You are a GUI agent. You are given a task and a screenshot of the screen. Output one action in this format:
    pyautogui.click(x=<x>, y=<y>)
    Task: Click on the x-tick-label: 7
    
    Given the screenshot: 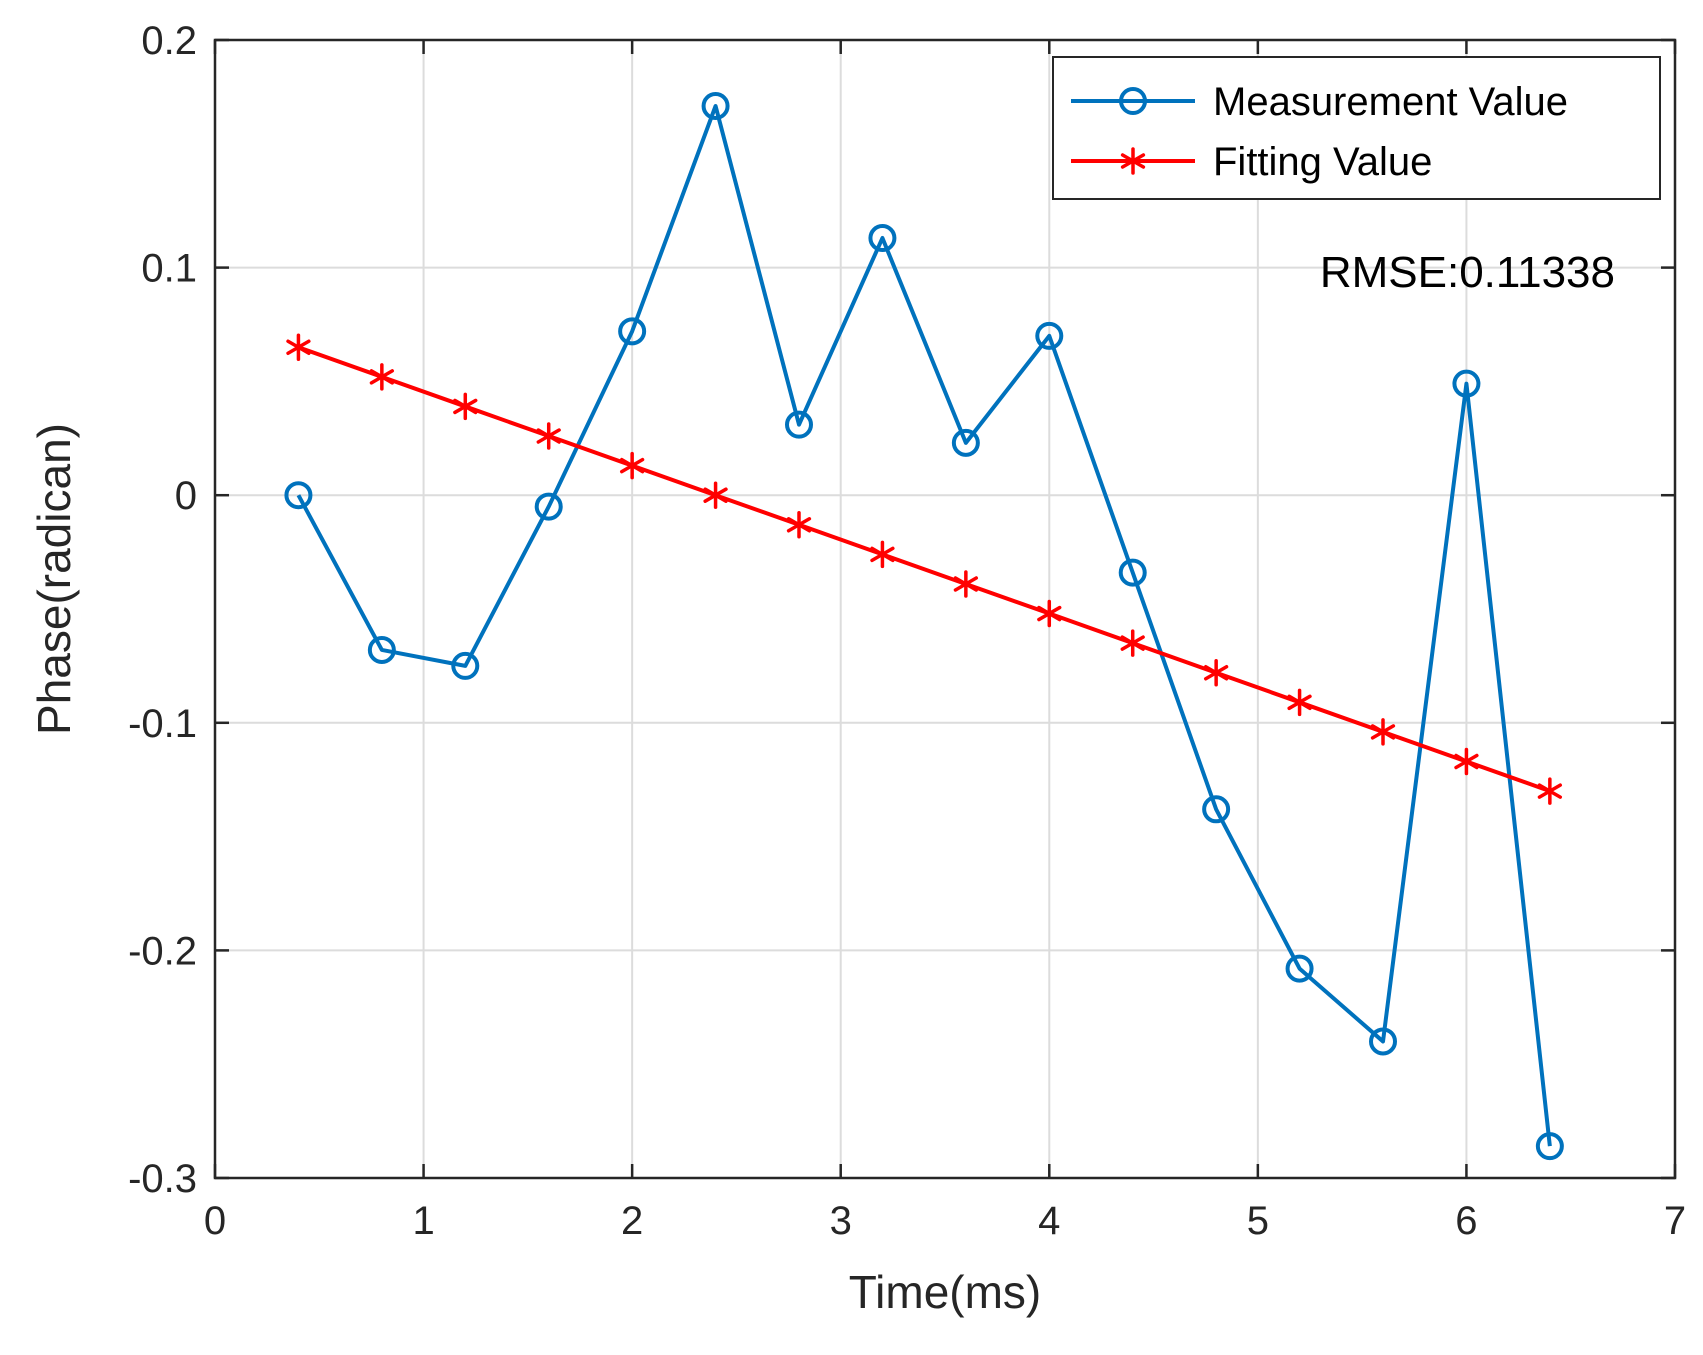 What is the action you would take?
    pyautogui.click(x=1675, y=1221)
    